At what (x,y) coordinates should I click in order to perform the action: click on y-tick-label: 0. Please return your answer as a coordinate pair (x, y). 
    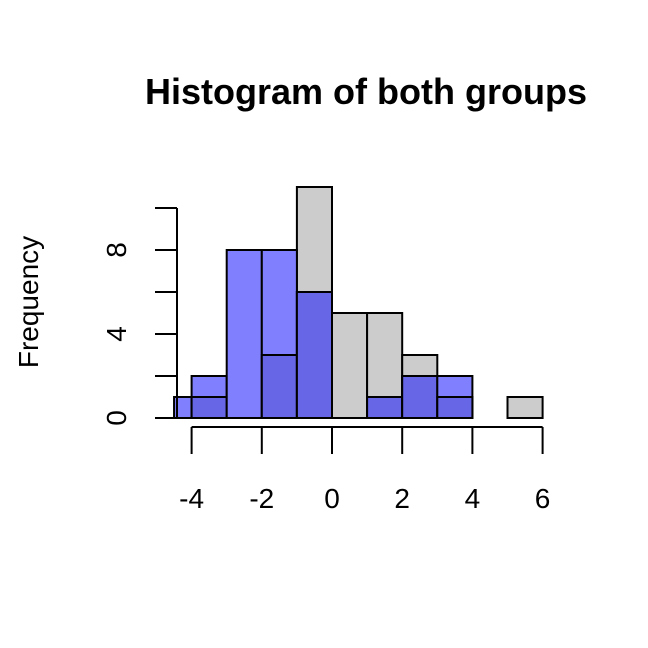
    Looking at the image, I should click on (116, 418).